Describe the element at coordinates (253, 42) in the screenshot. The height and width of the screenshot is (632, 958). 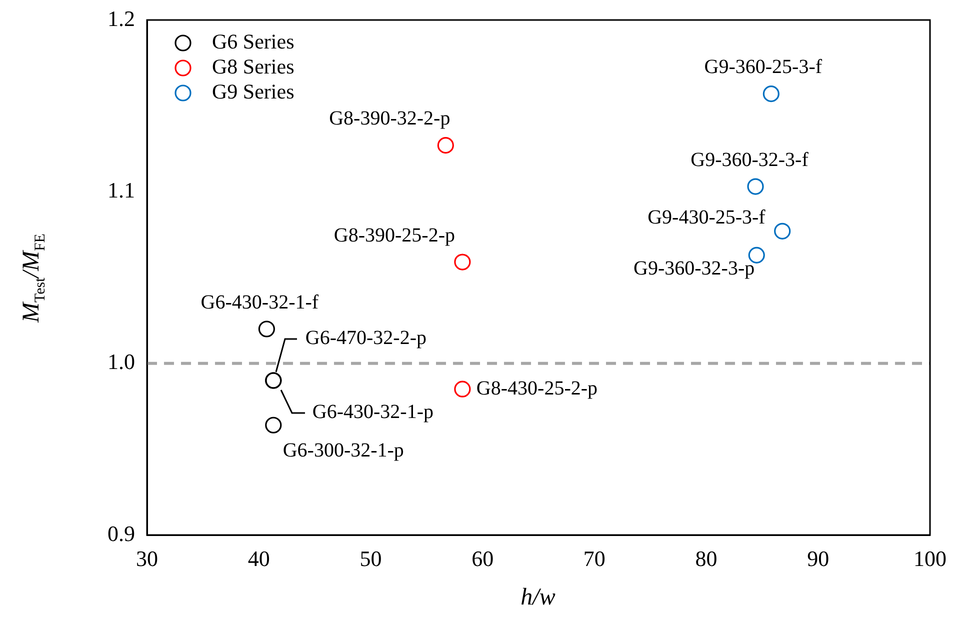
I see `legend-label: G6 Series` at that location.